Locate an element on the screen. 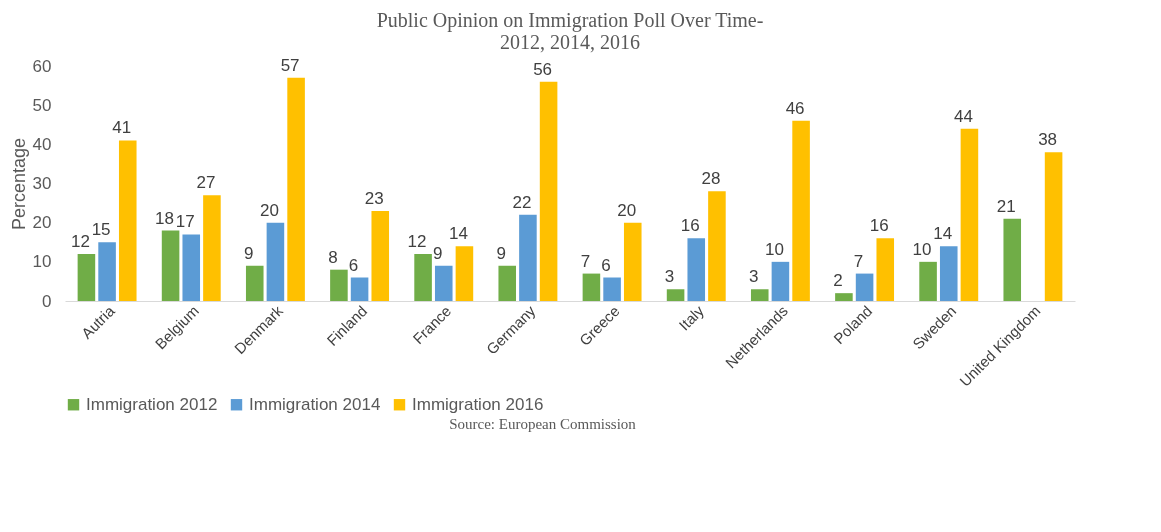  y-tick-label: 50 is located at coordinates (42, 105).